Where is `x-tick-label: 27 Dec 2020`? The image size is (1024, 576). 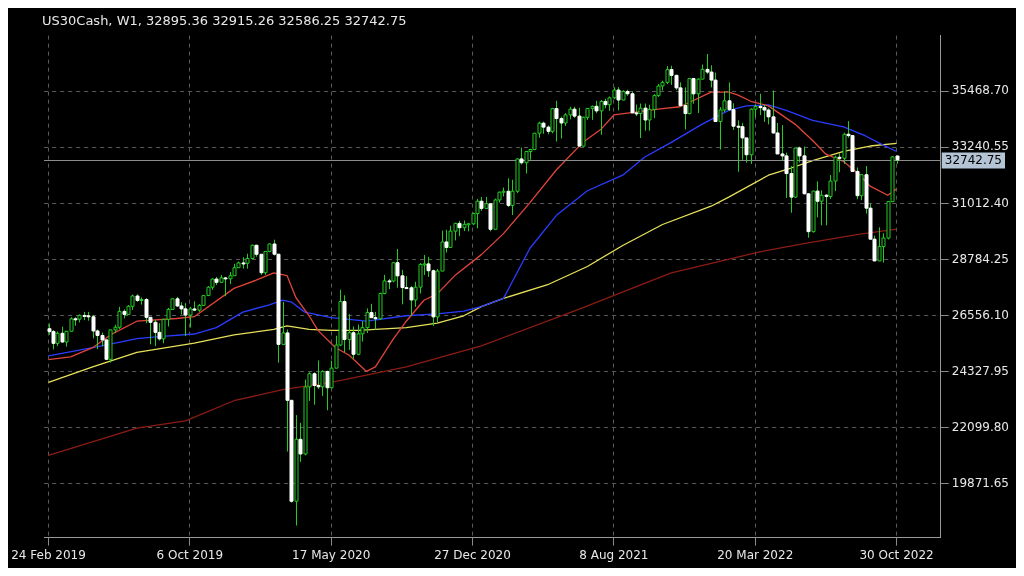 x-tick-label: 27 Dec 2020 is located at coordinates (472, 554).